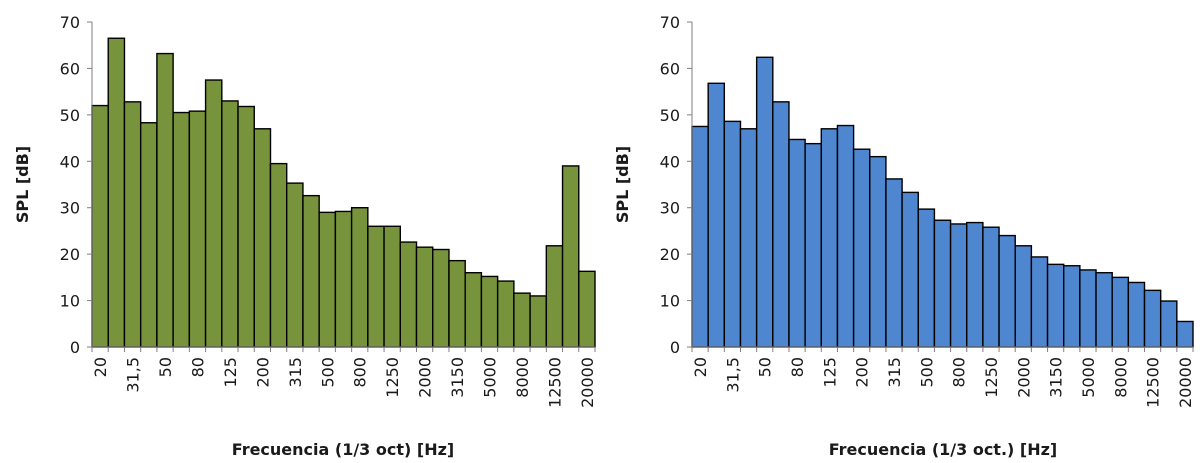 The image size is (1203, 463). What do you see at coordinates (943, 449) in the screenshot?
I see `x-axis-title: Frecuencia (1/3 oct.) [Hz]` at bounding box center [943, 449].